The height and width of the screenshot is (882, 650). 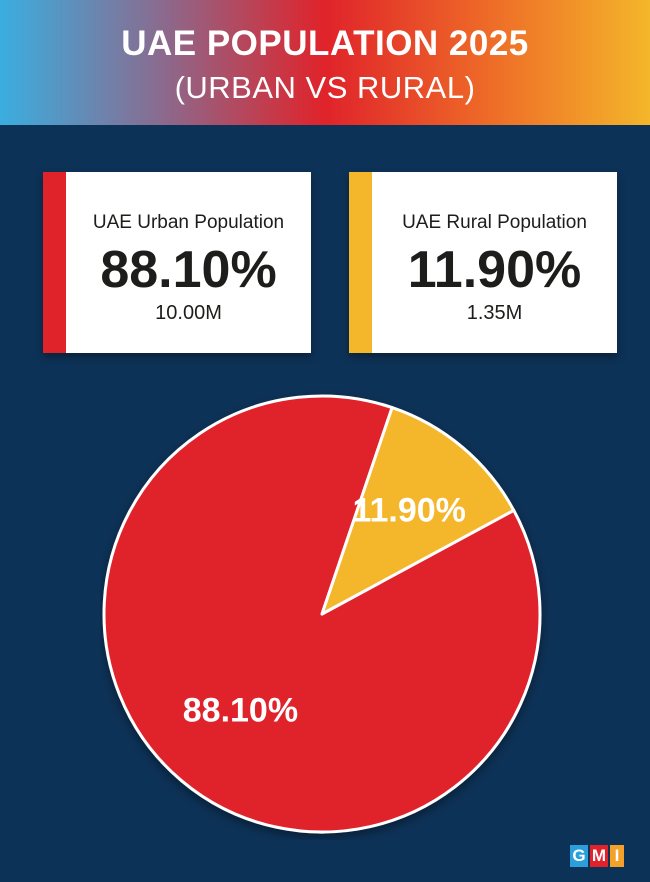 What do you see at coordinates (494, 270) in the screenshot?
I see `rural-card-value: 11.90%` at bounding box center [494, 270].